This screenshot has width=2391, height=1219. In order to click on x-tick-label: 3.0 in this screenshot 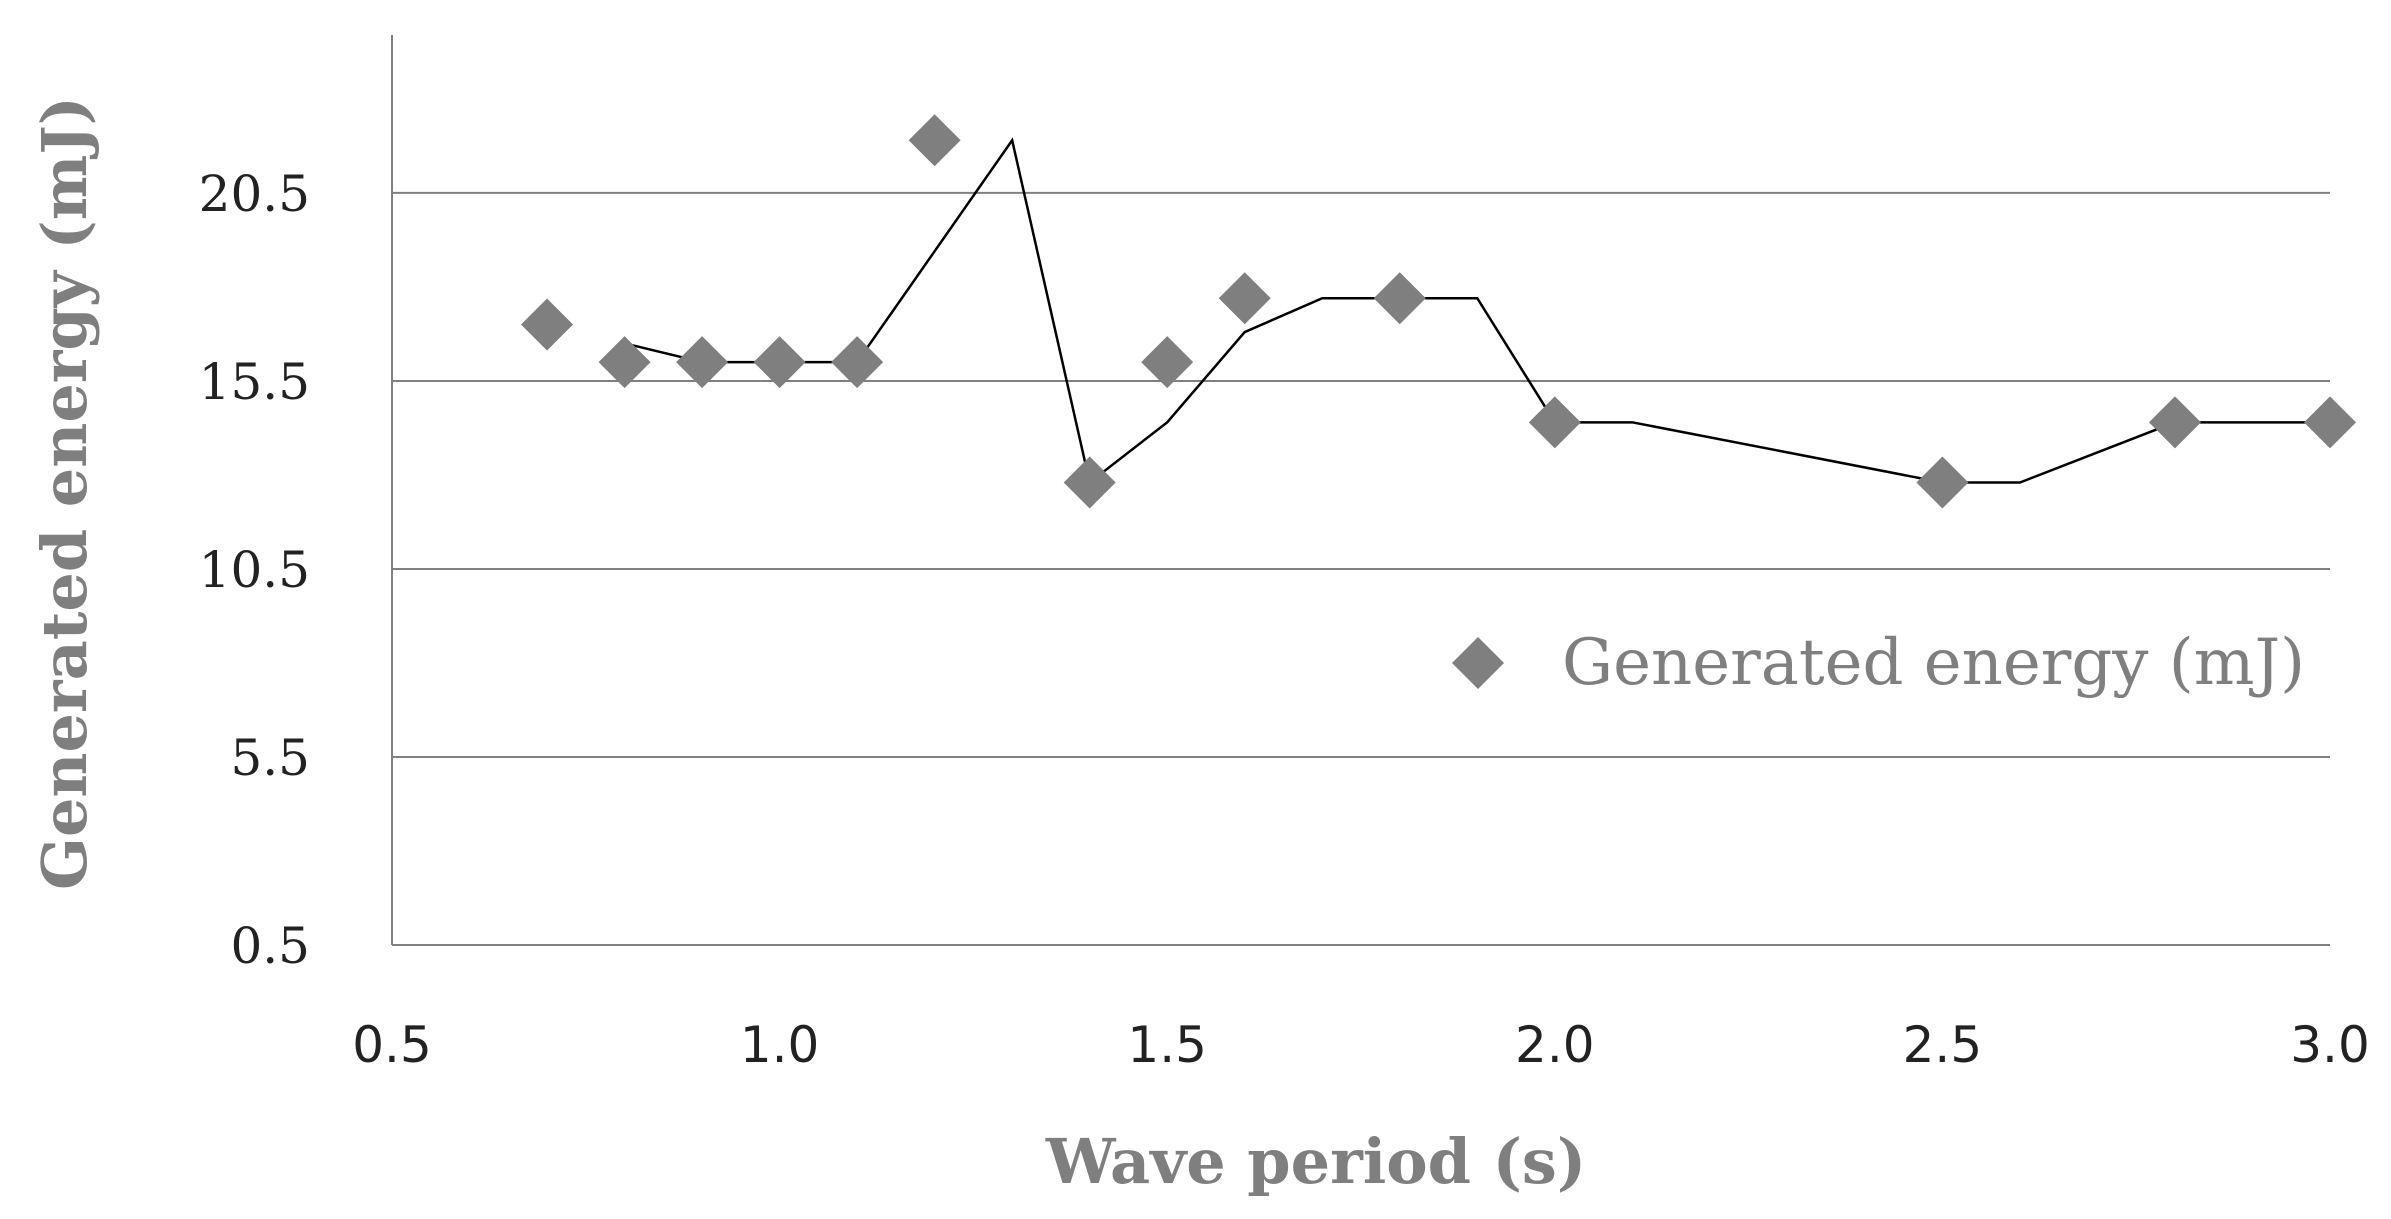, I will do `click(2330, 1045)`.